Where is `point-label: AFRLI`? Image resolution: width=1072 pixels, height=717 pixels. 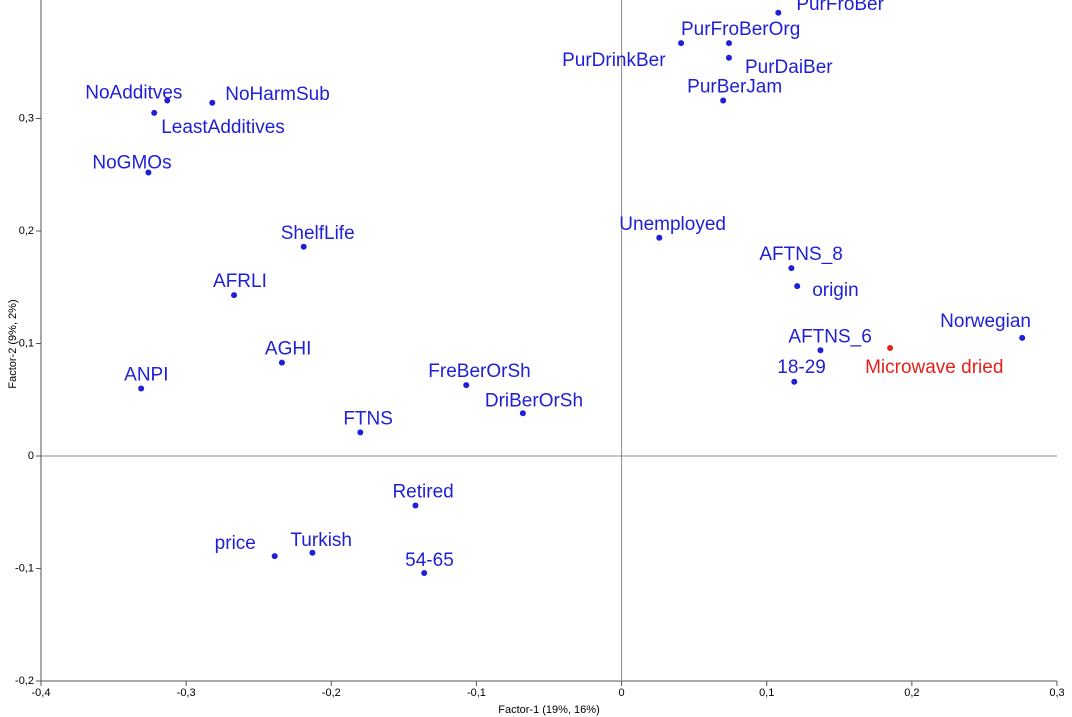 point-label: AFRLI is located at coordinates (240, 281).